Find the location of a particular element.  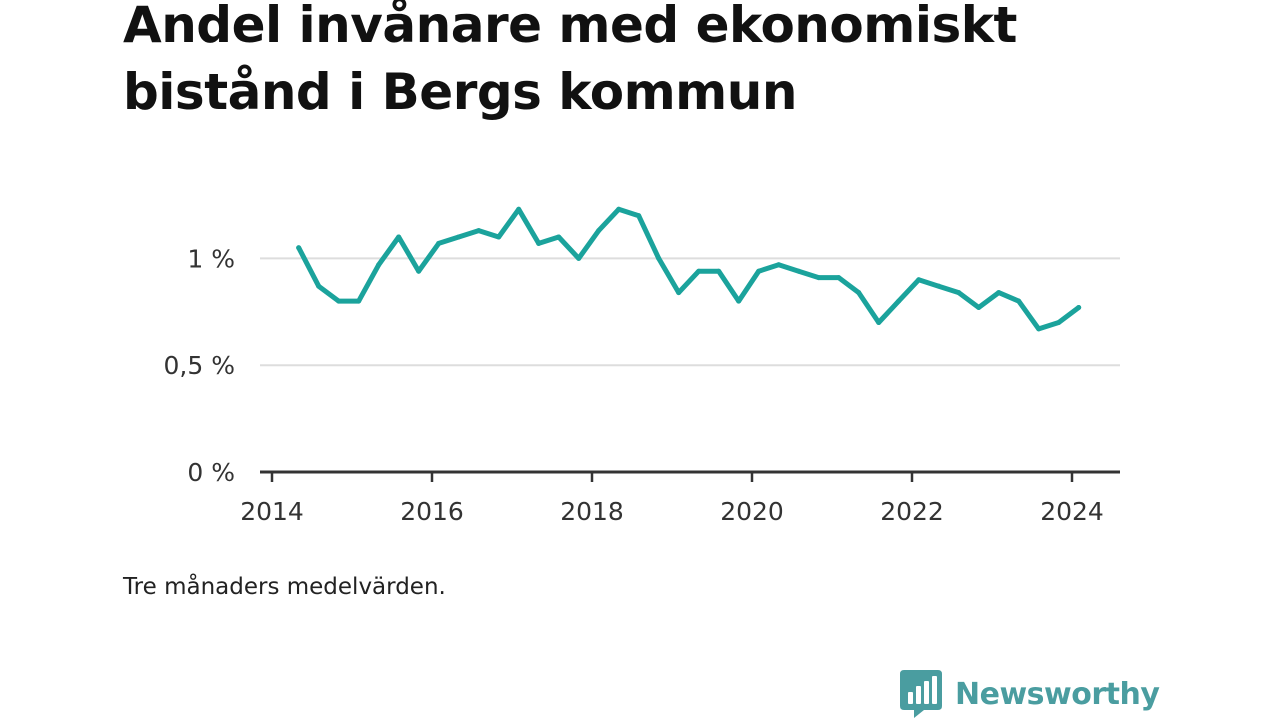

x-tick-label: 2016 is located at coordinates (432, 511).